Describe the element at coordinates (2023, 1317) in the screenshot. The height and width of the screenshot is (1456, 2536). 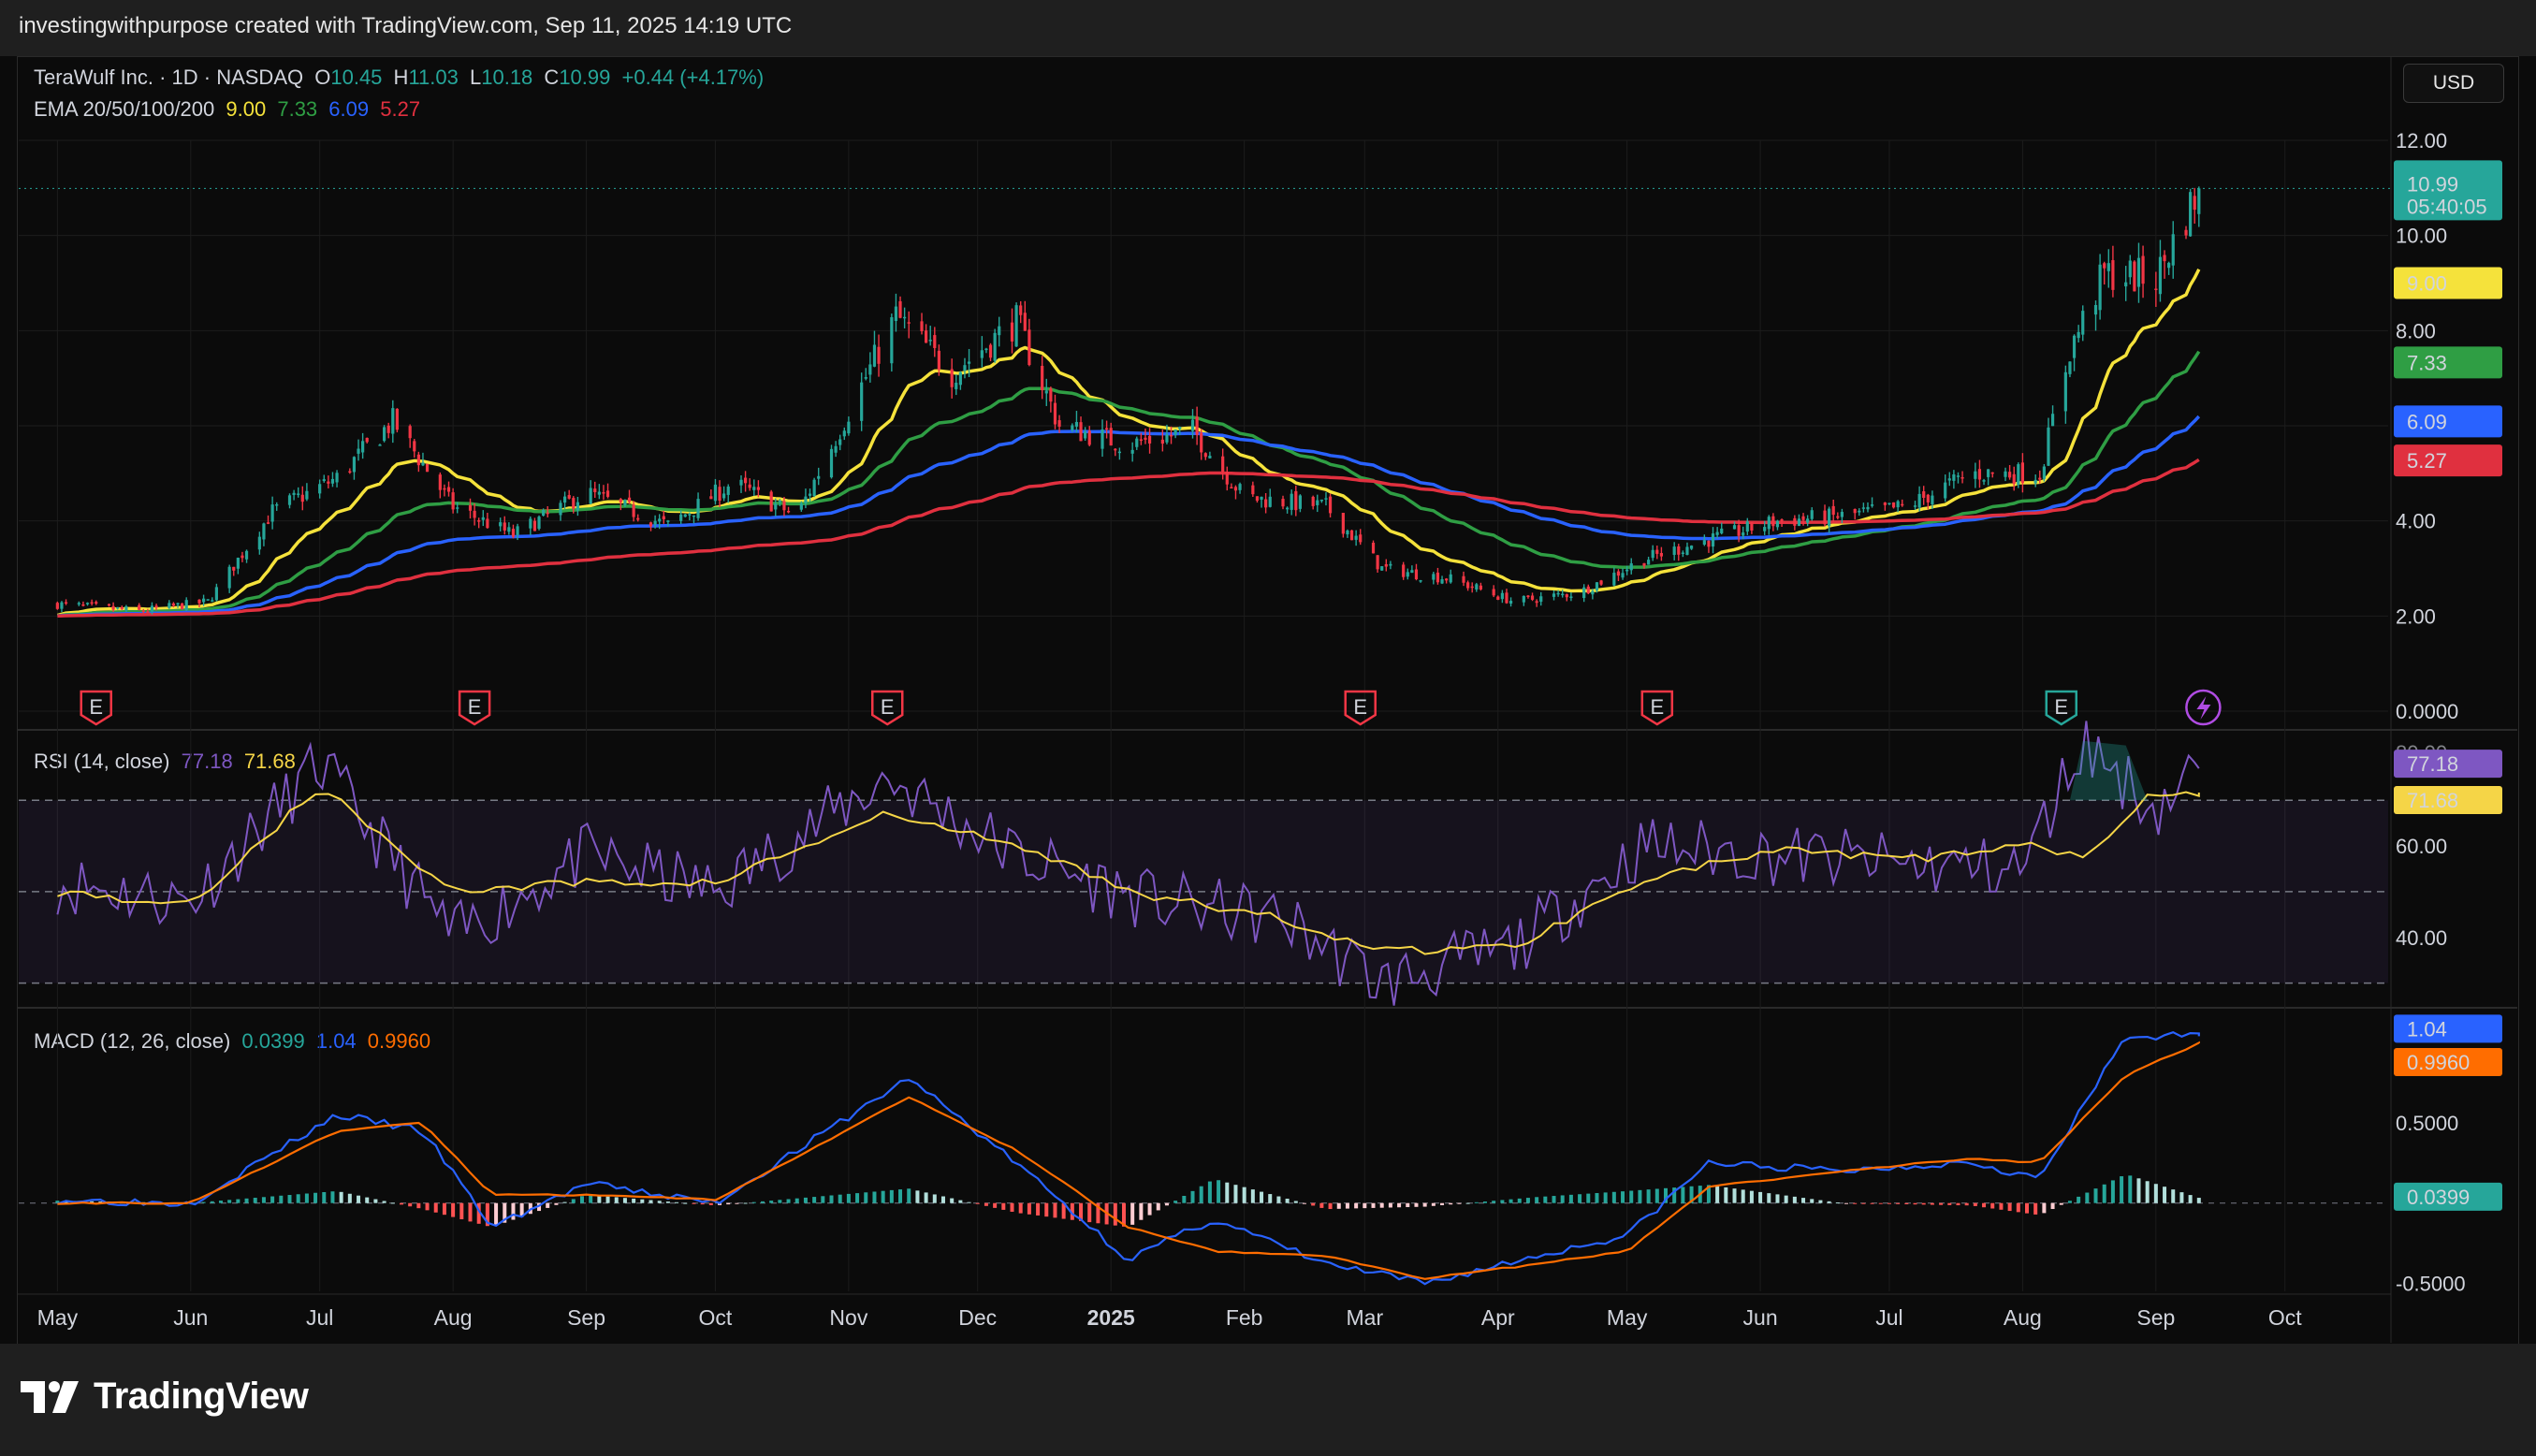
I see `x-tick-label: Aug` at that location.